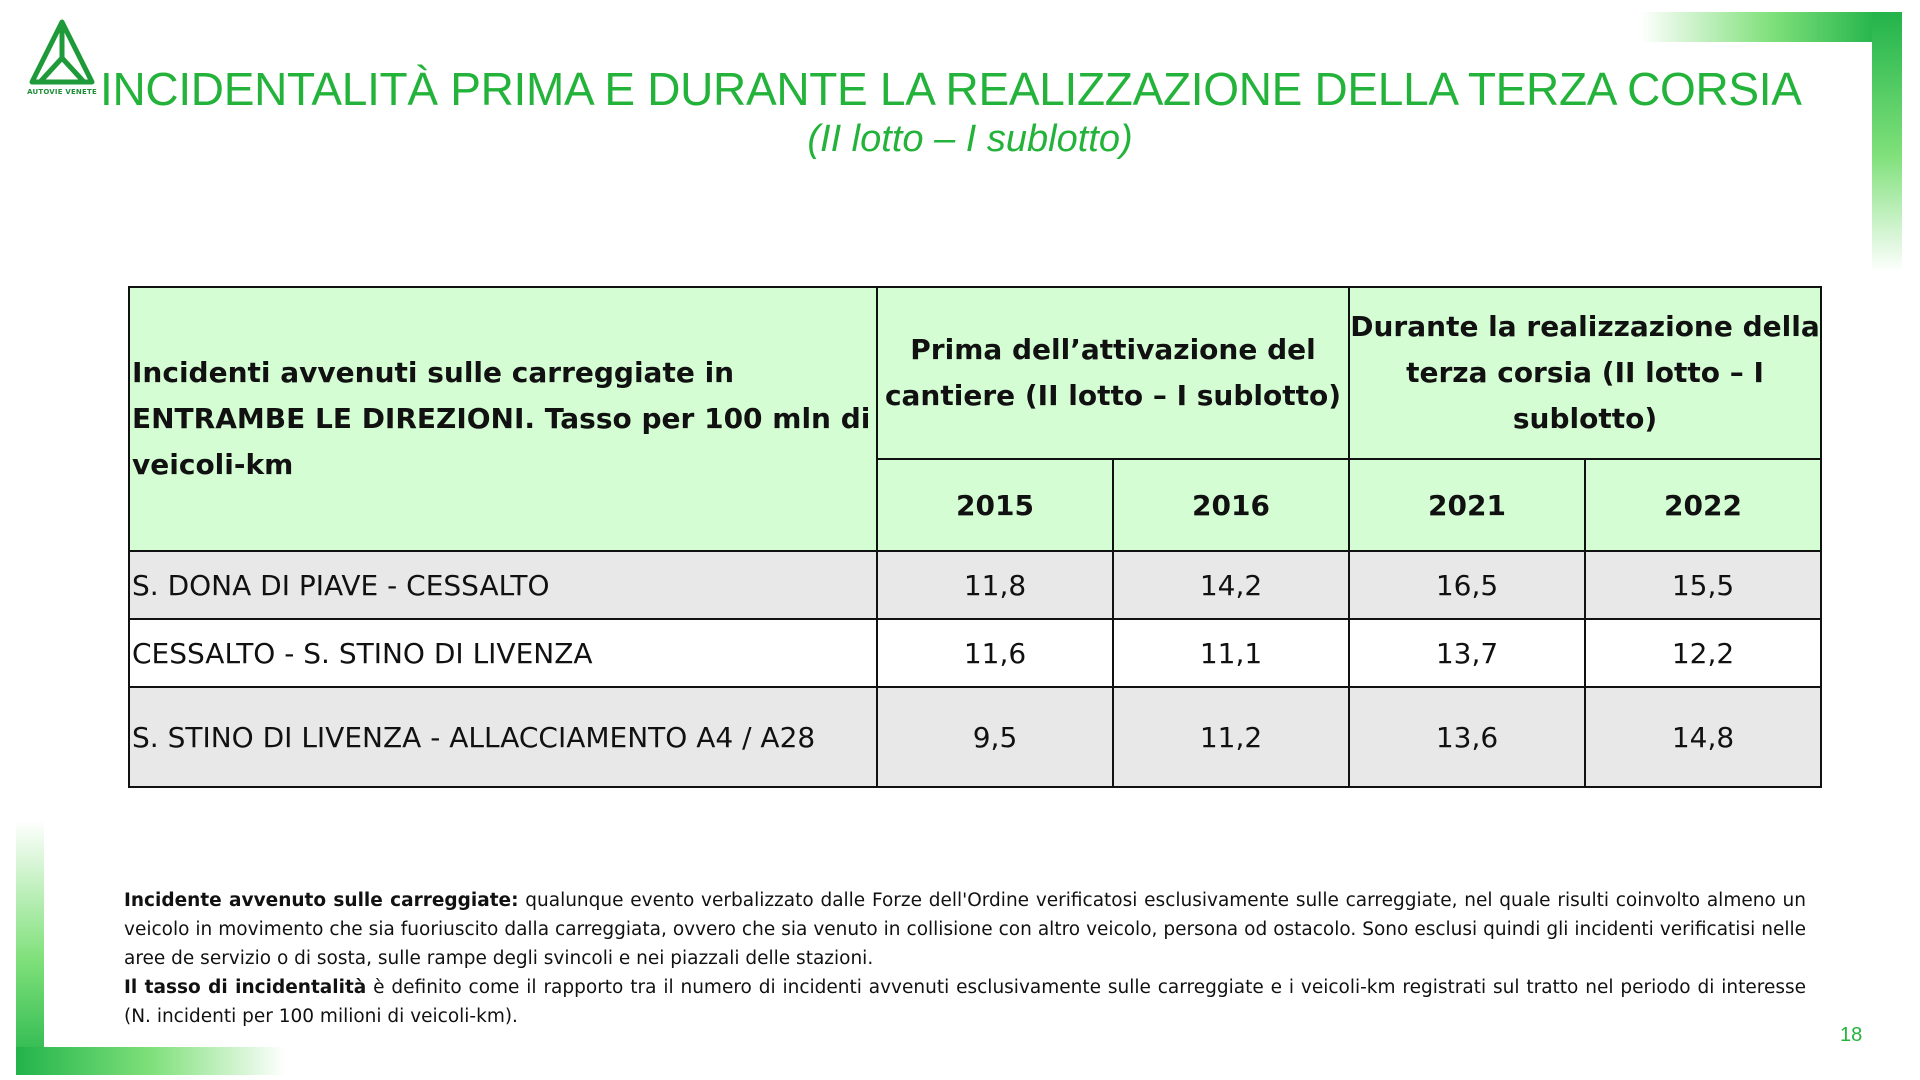  What do you see at coordinates (1760, 27) in the screenshot?
I see `corner-decoration-top-right` at bounding box center [1760, 27].